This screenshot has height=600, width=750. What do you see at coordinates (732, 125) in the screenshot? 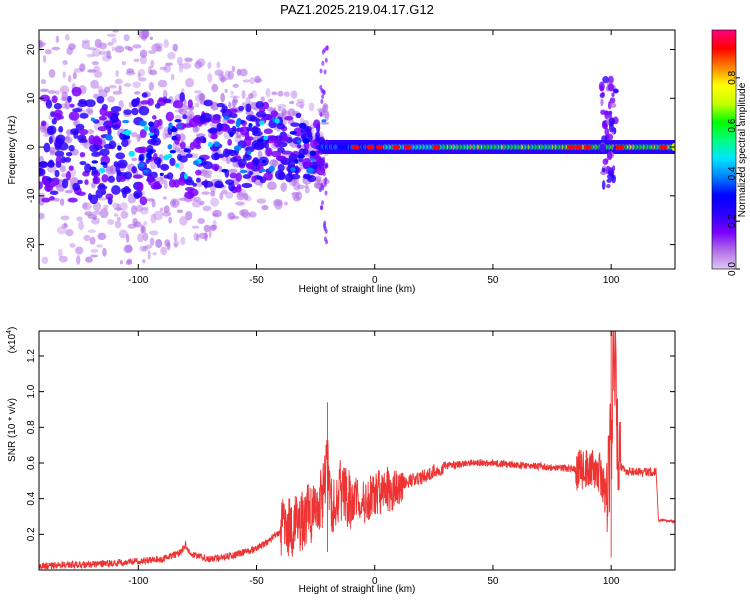
I see `colorbar-tick-label: 0.6` at bounding box center [732, 125].